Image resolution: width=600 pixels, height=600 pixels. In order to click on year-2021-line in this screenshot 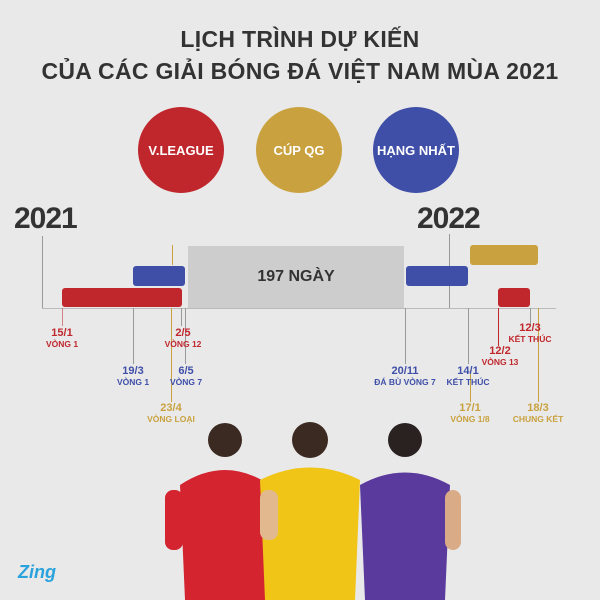, I will do `click(42, 272)`.